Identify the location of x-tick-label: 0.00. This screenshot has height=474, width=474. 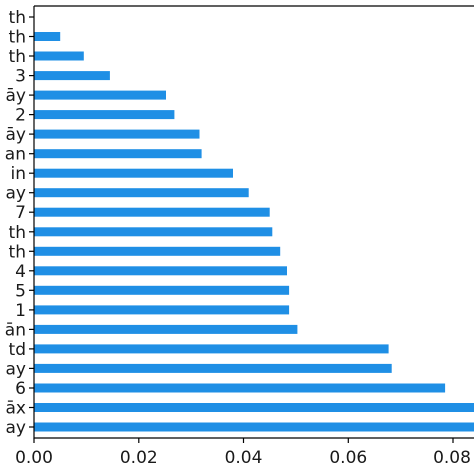
(34, 458).